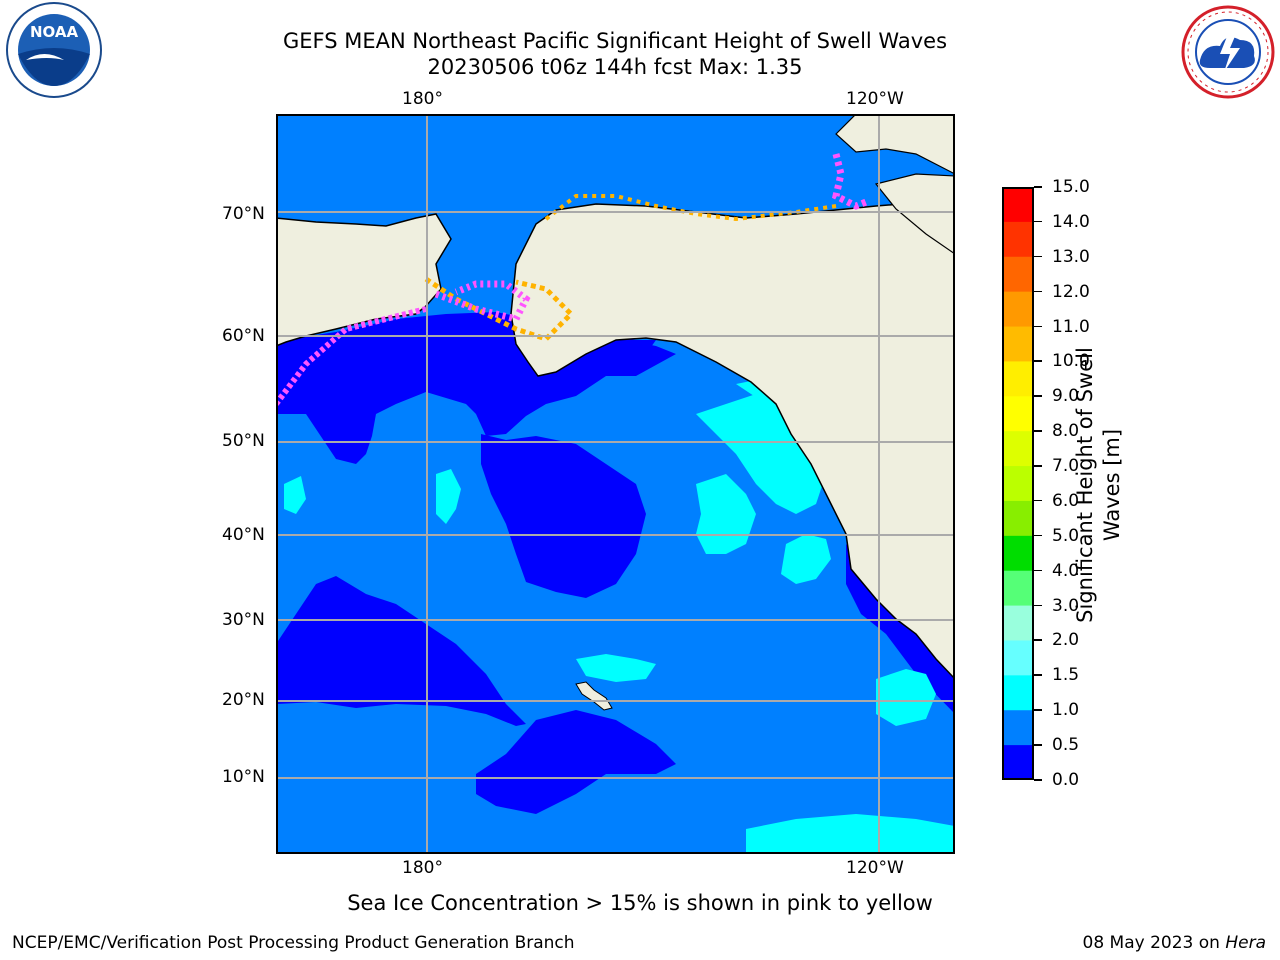 Image resolution: width=1280 pixels, height=960 pixels. I want to click on colorbar-tick-label: 13.0, so click(1071, 256).